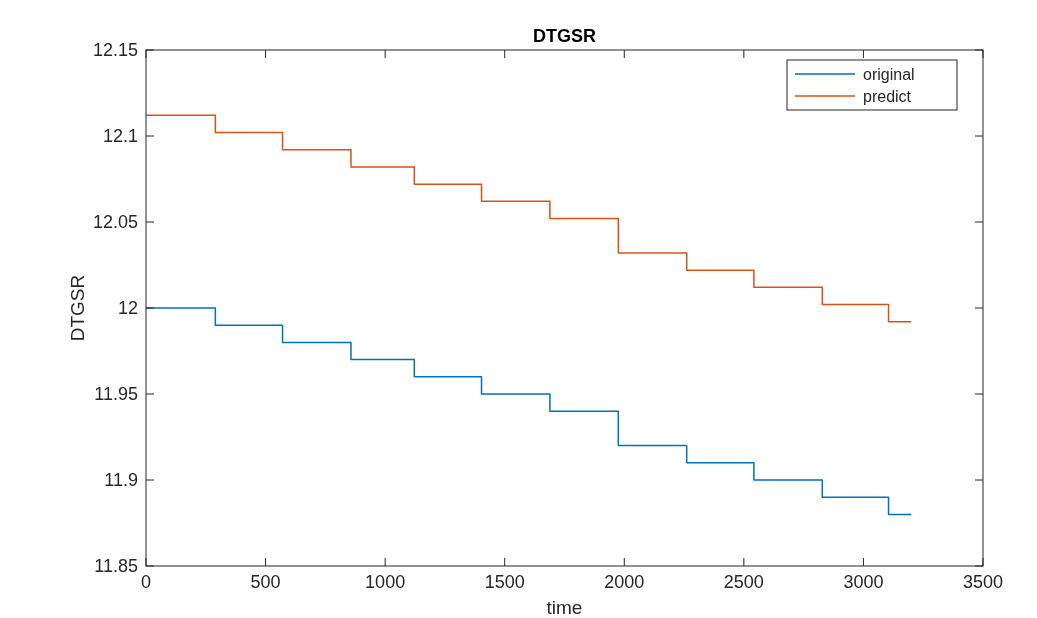  I want to click on y-tick-label: 12.15, so click(115, 50).